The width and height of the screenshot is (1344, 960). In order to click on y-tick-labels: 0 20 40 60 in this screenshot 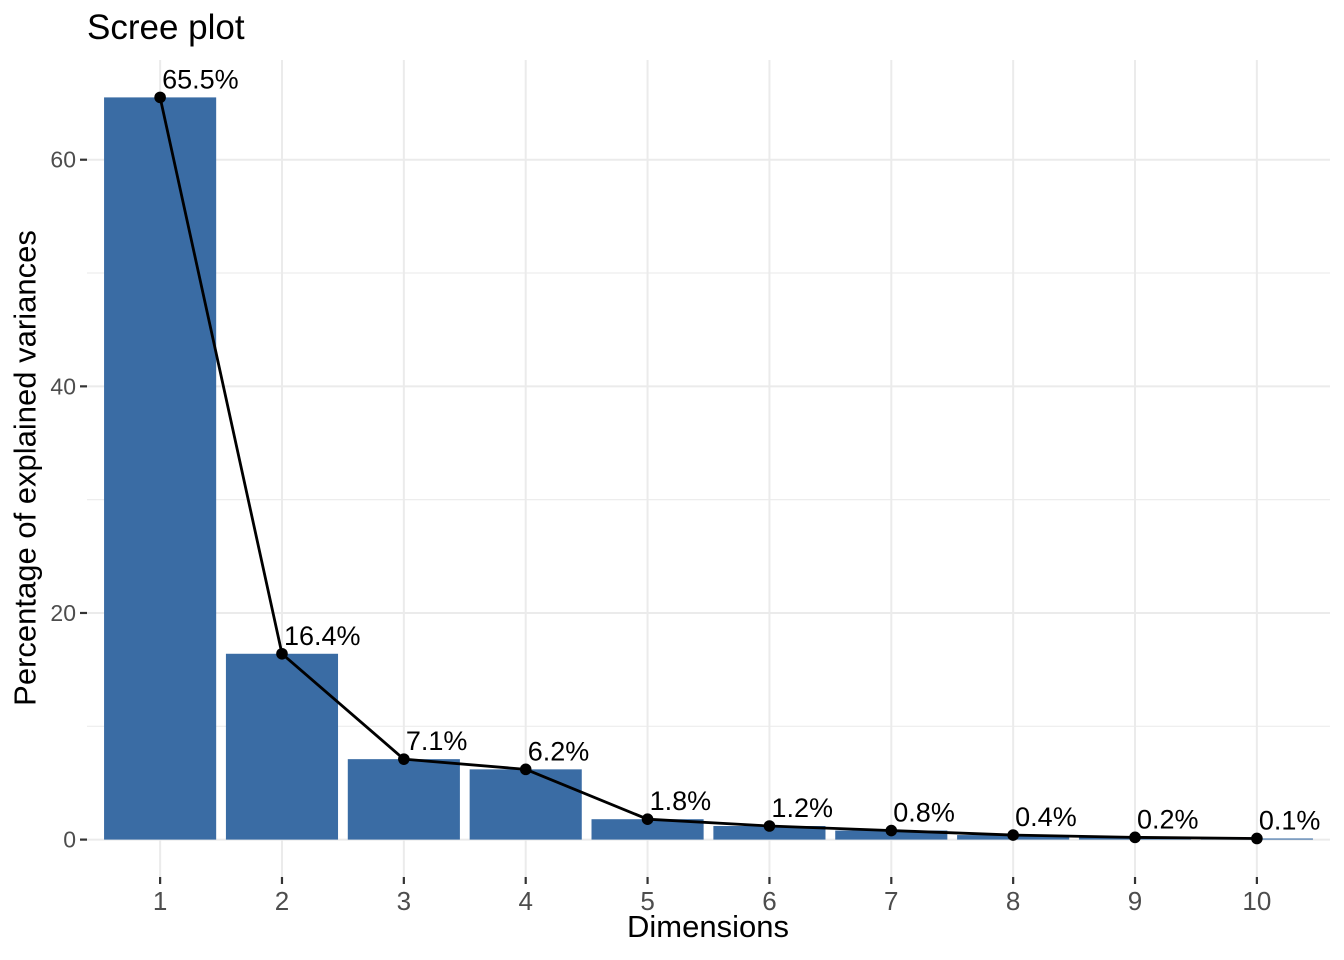, I will do `click(63, 500)`.